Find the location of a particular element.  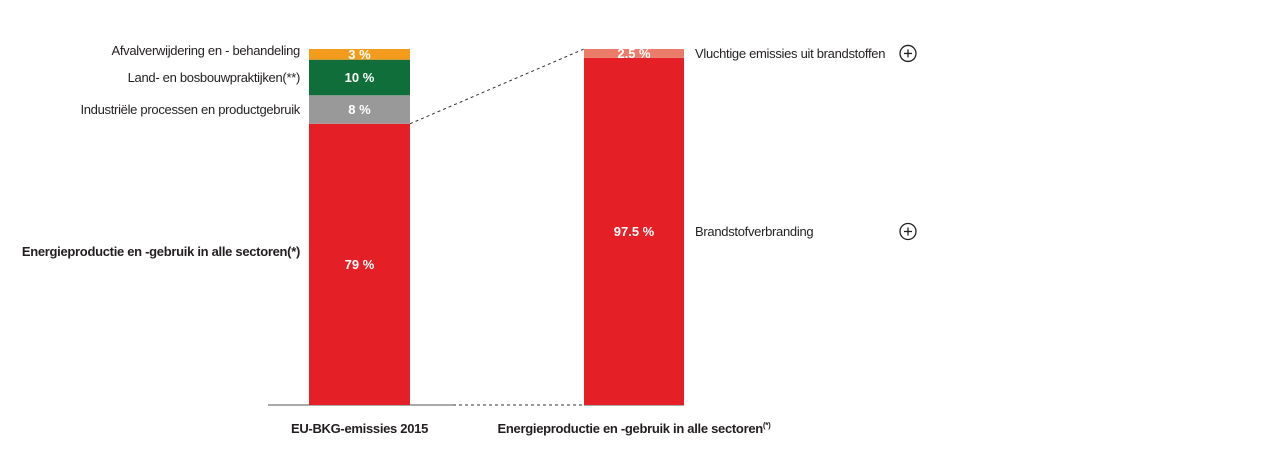

data-label-brandstofverbranding: 97.5 % is located at coordinates (634, 231).